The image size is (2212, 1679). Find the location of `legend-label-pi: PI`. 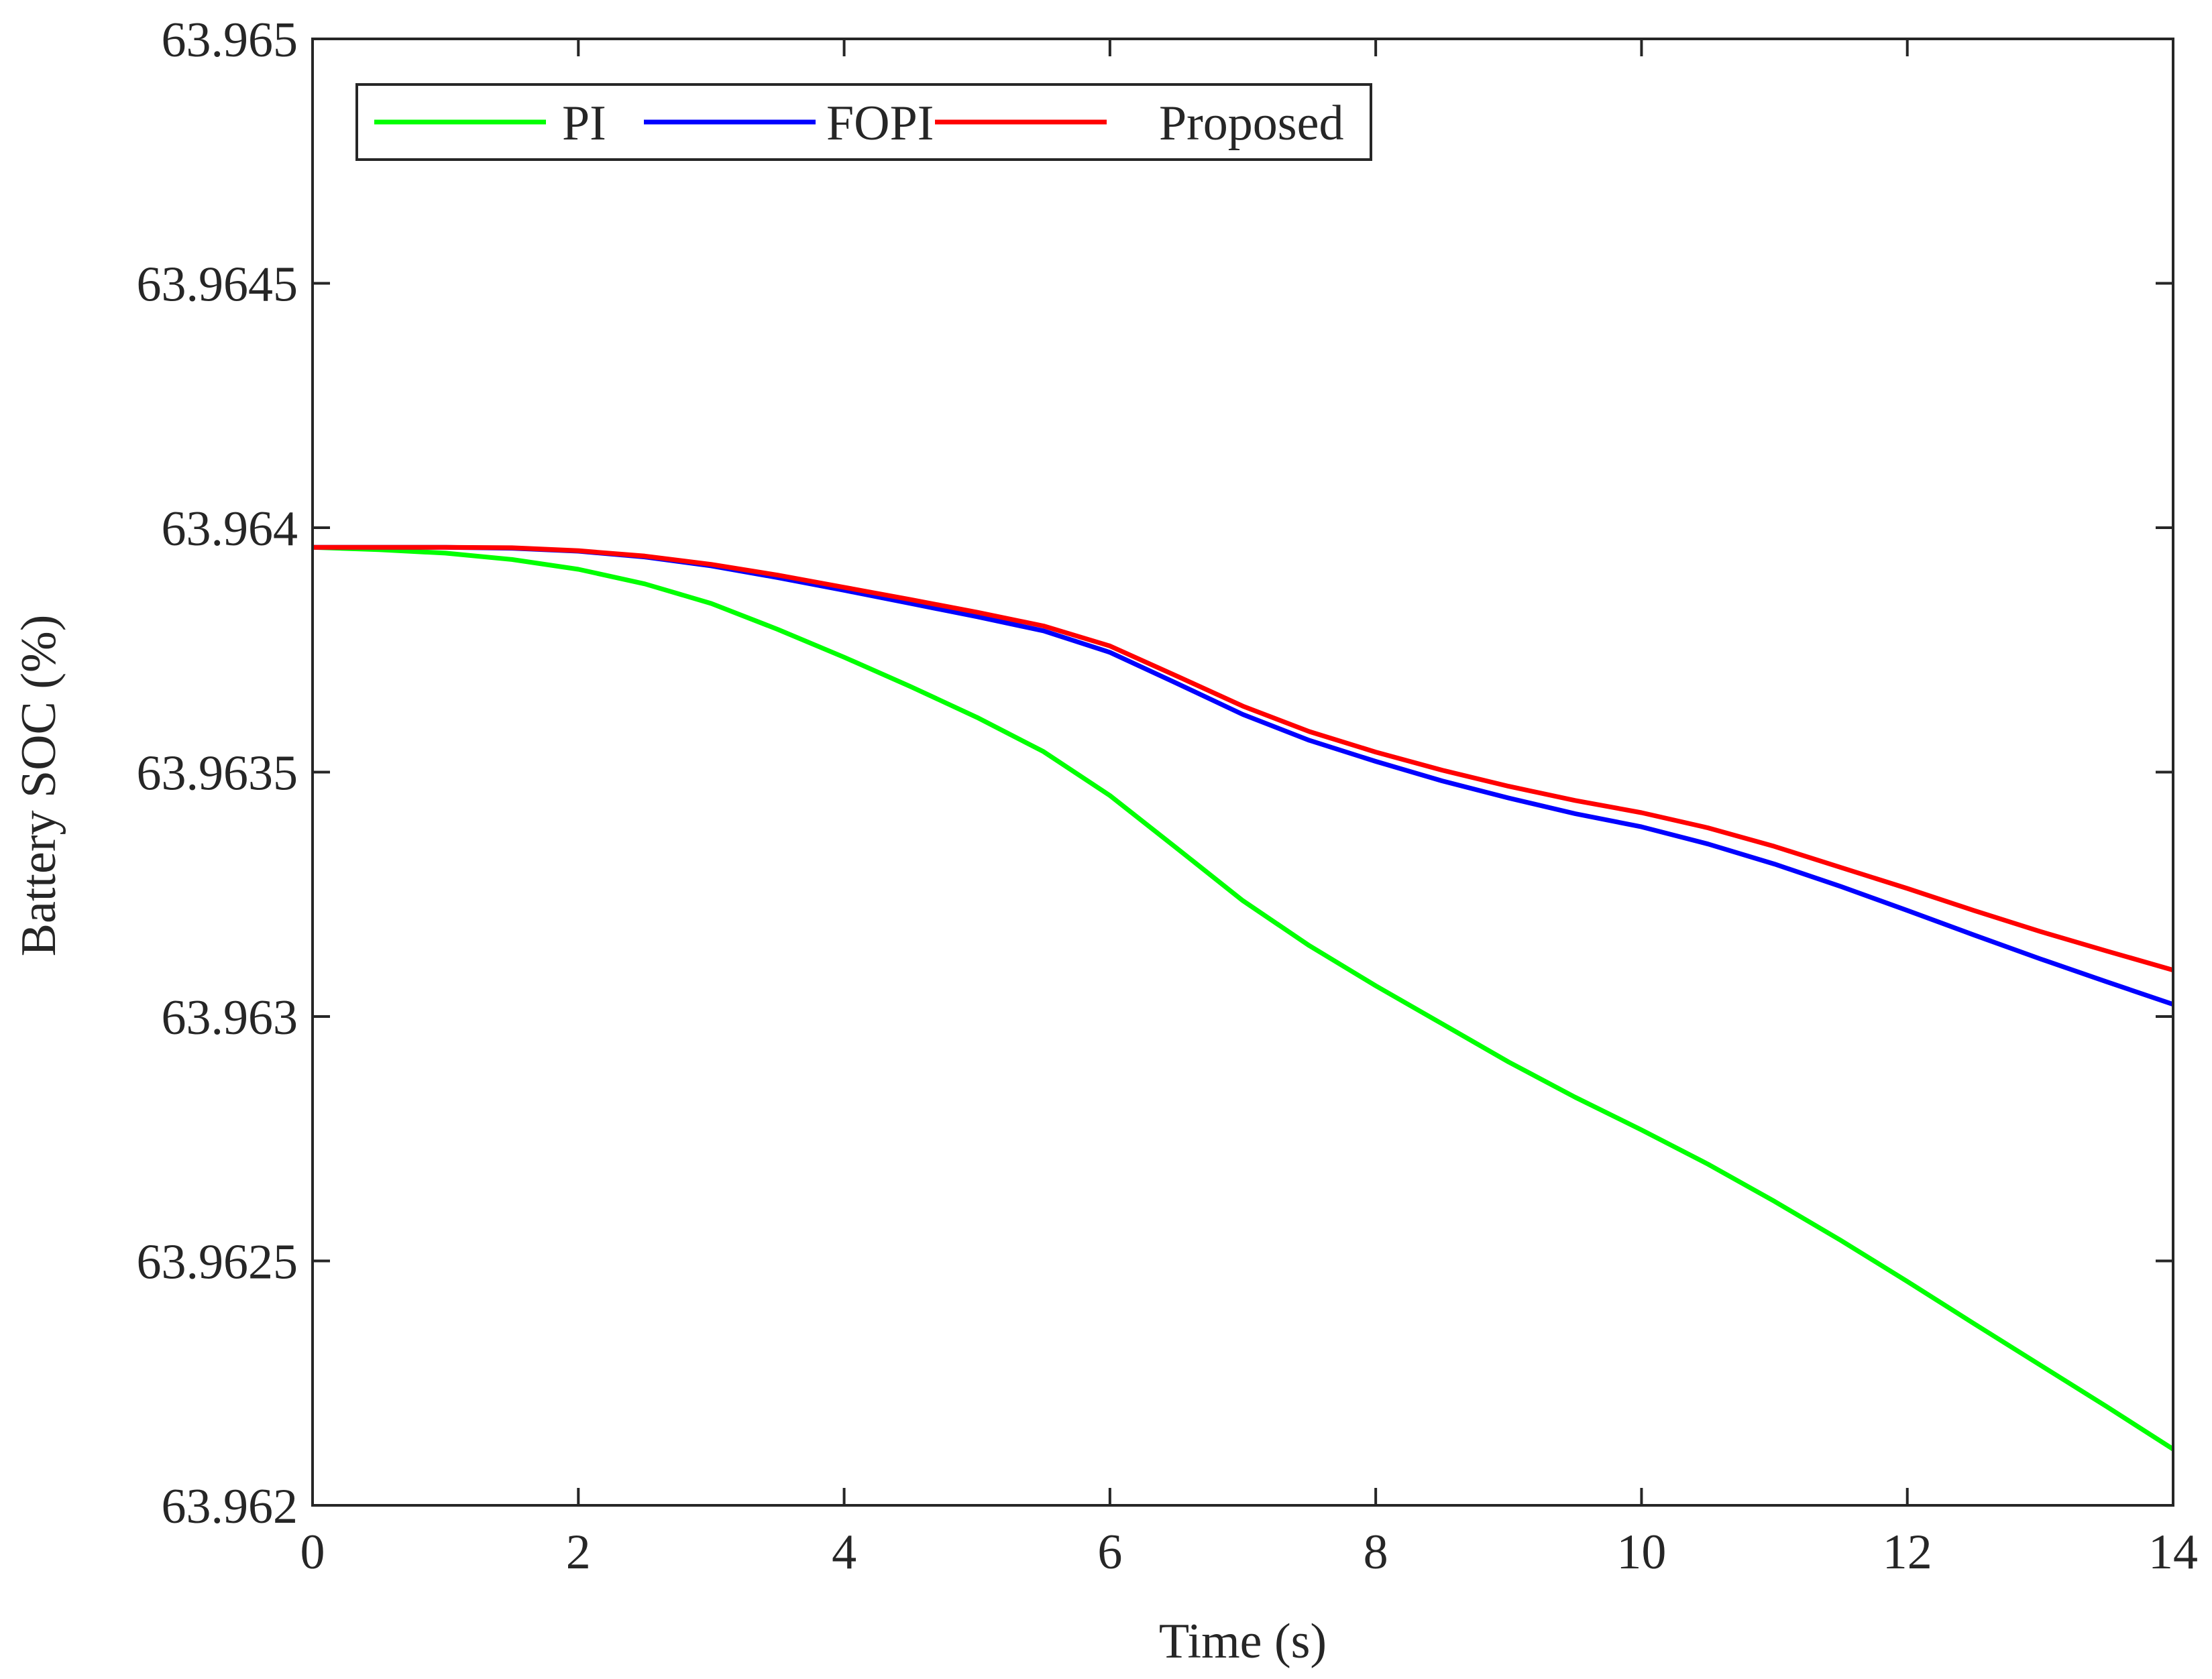

legend-label-pi: PI is located at coordinates (584, 124).